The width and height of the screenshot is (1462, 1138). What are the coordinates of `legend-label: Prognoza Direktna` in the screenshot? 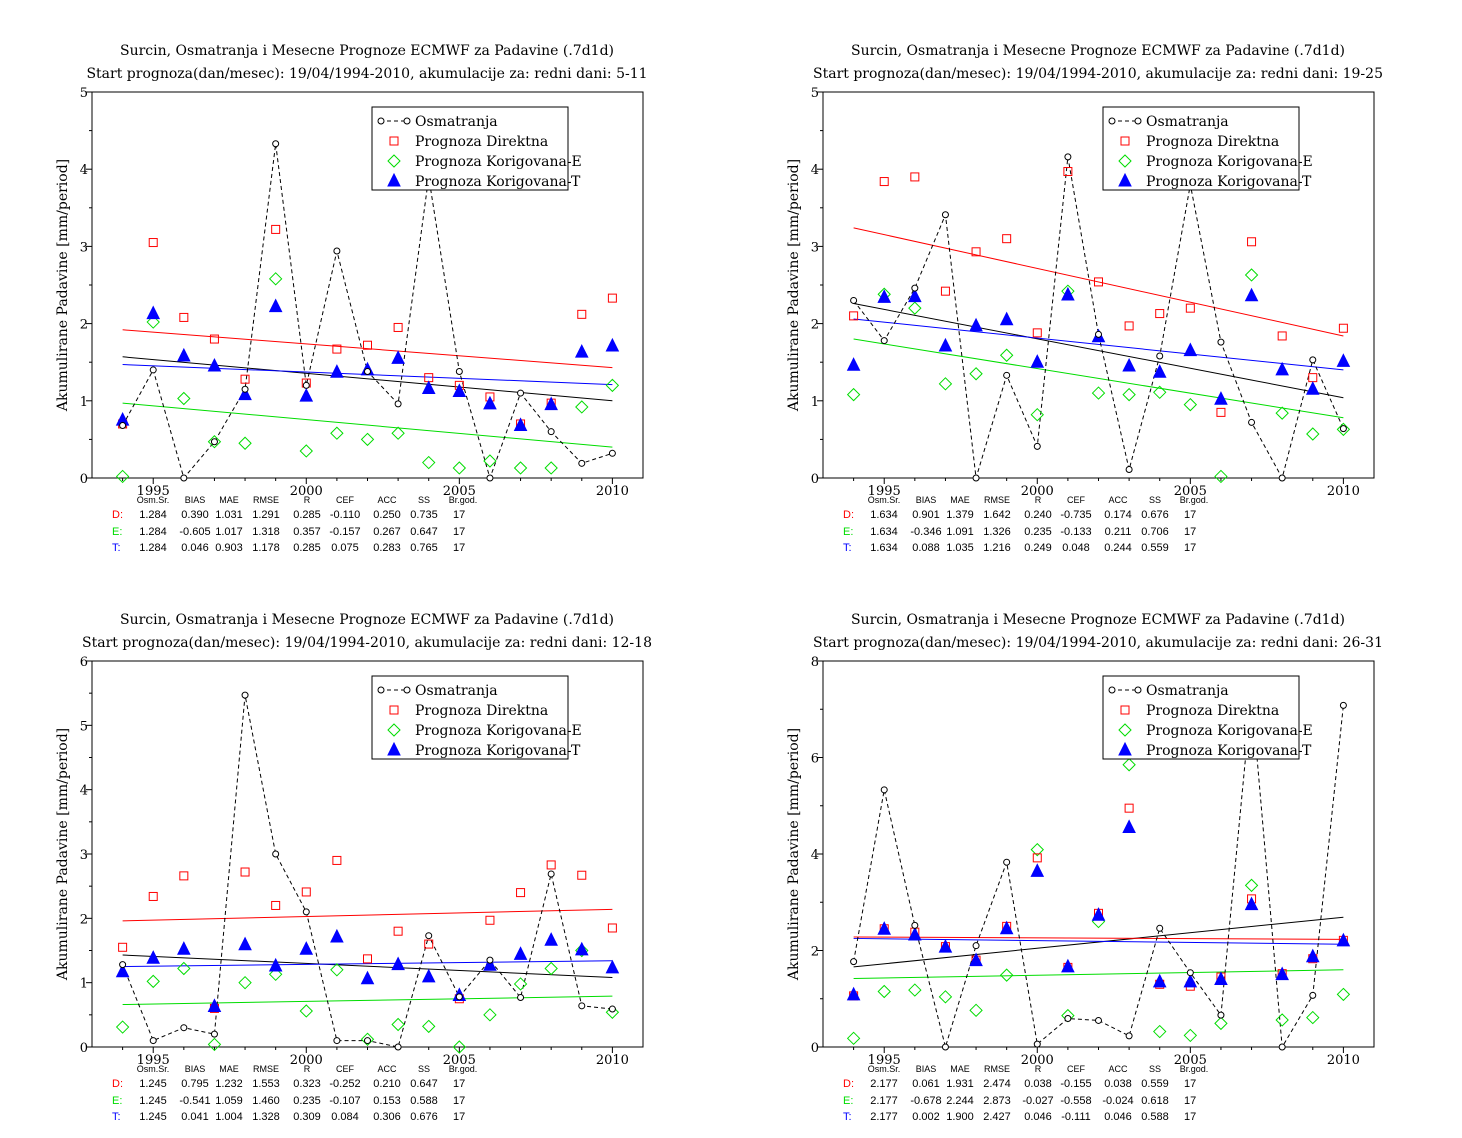 It's located at (1212, 711).